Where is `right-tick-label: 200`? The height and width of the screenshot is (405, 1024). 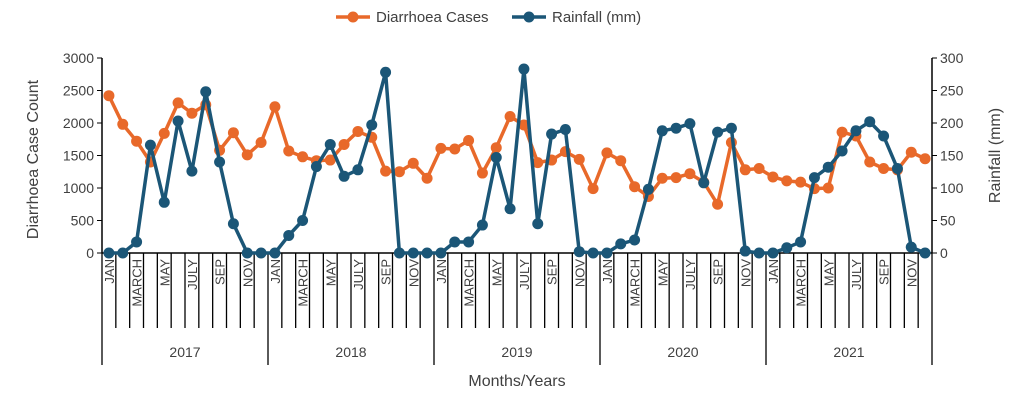 right-tick-label: 200 is located at coordinates (952, 123).